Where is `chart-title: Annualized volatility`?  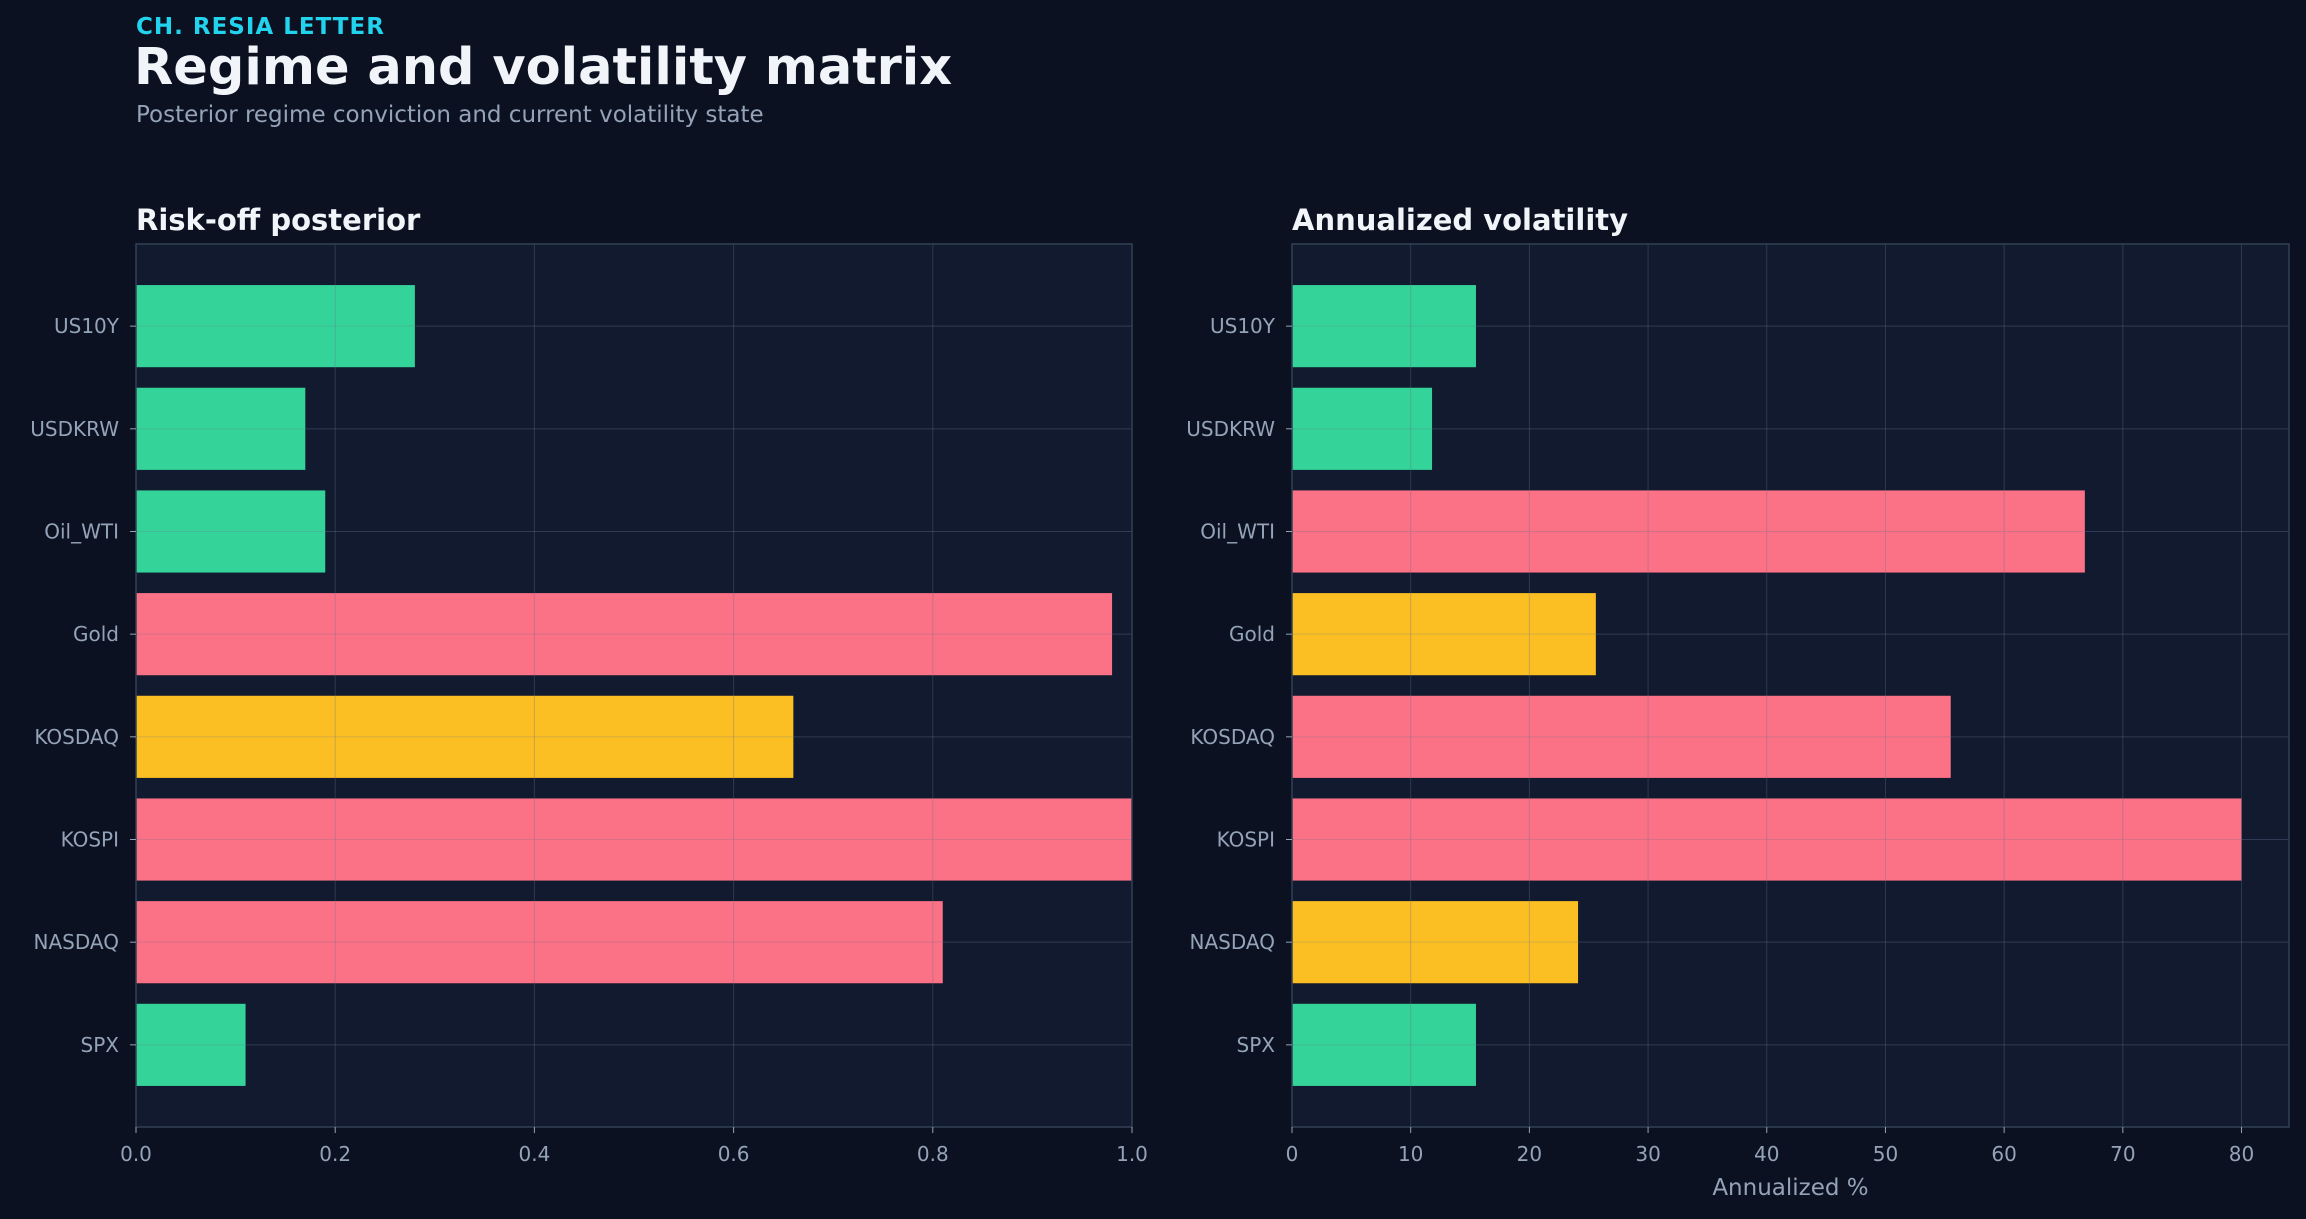
chart-title: Annualized volatility is located at coordinates (1460, 220).